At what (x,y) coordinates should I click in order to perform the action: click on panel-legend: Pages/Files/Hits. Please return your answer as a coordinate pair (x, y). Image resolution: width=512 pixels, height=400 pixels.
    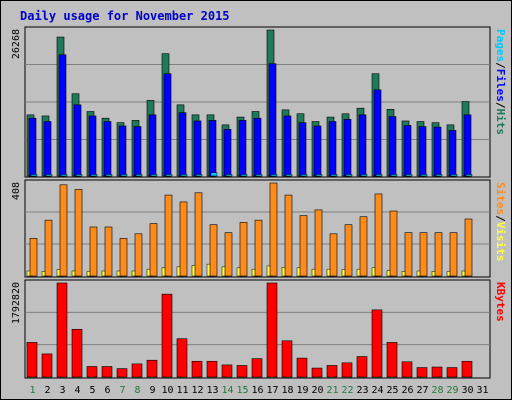
    Looking at the image, I should click on (500, 82).